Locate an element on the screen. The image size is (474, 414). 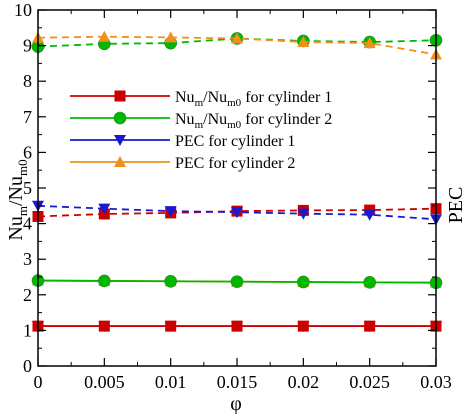
y-tick-label: 9 is located at coordinates (27, 46).